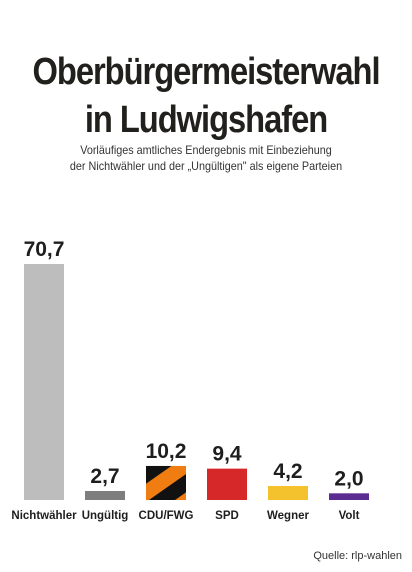  What do you see at coordinates (288, 492) in the screenshot?
I see `bar-wegner` at bounding box center [288, 492].